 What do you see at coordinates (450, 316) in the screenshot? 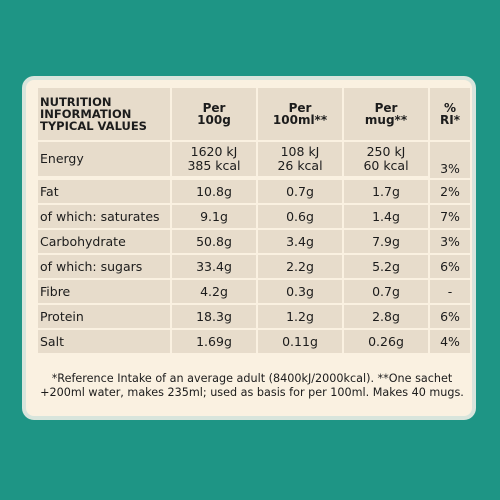
I see `protein-ri: 6%` at bounding box center [450, 316].